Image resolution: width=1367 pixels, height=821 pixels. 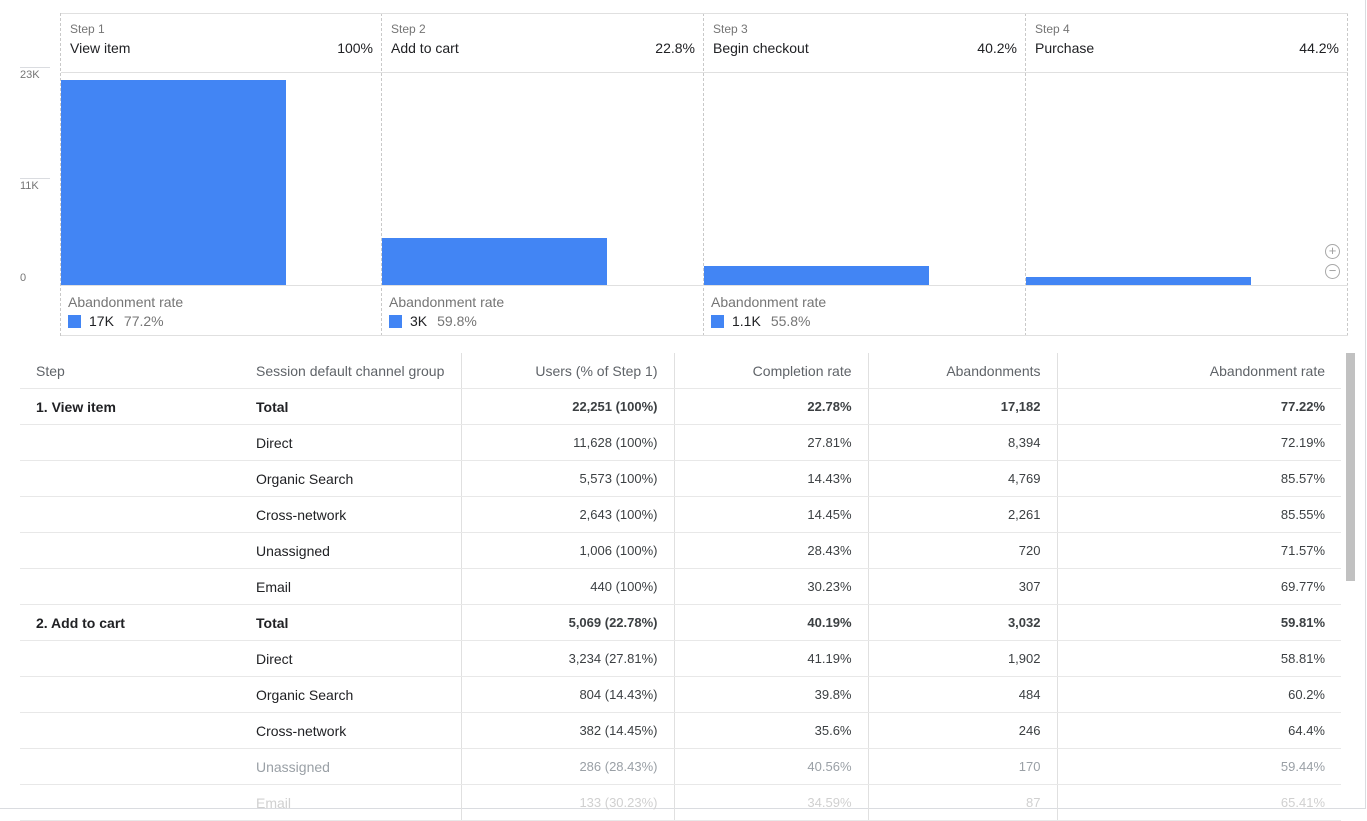 I want to click on cell-abandonment-rate: 59.81%, so click(x=1198, y=622).